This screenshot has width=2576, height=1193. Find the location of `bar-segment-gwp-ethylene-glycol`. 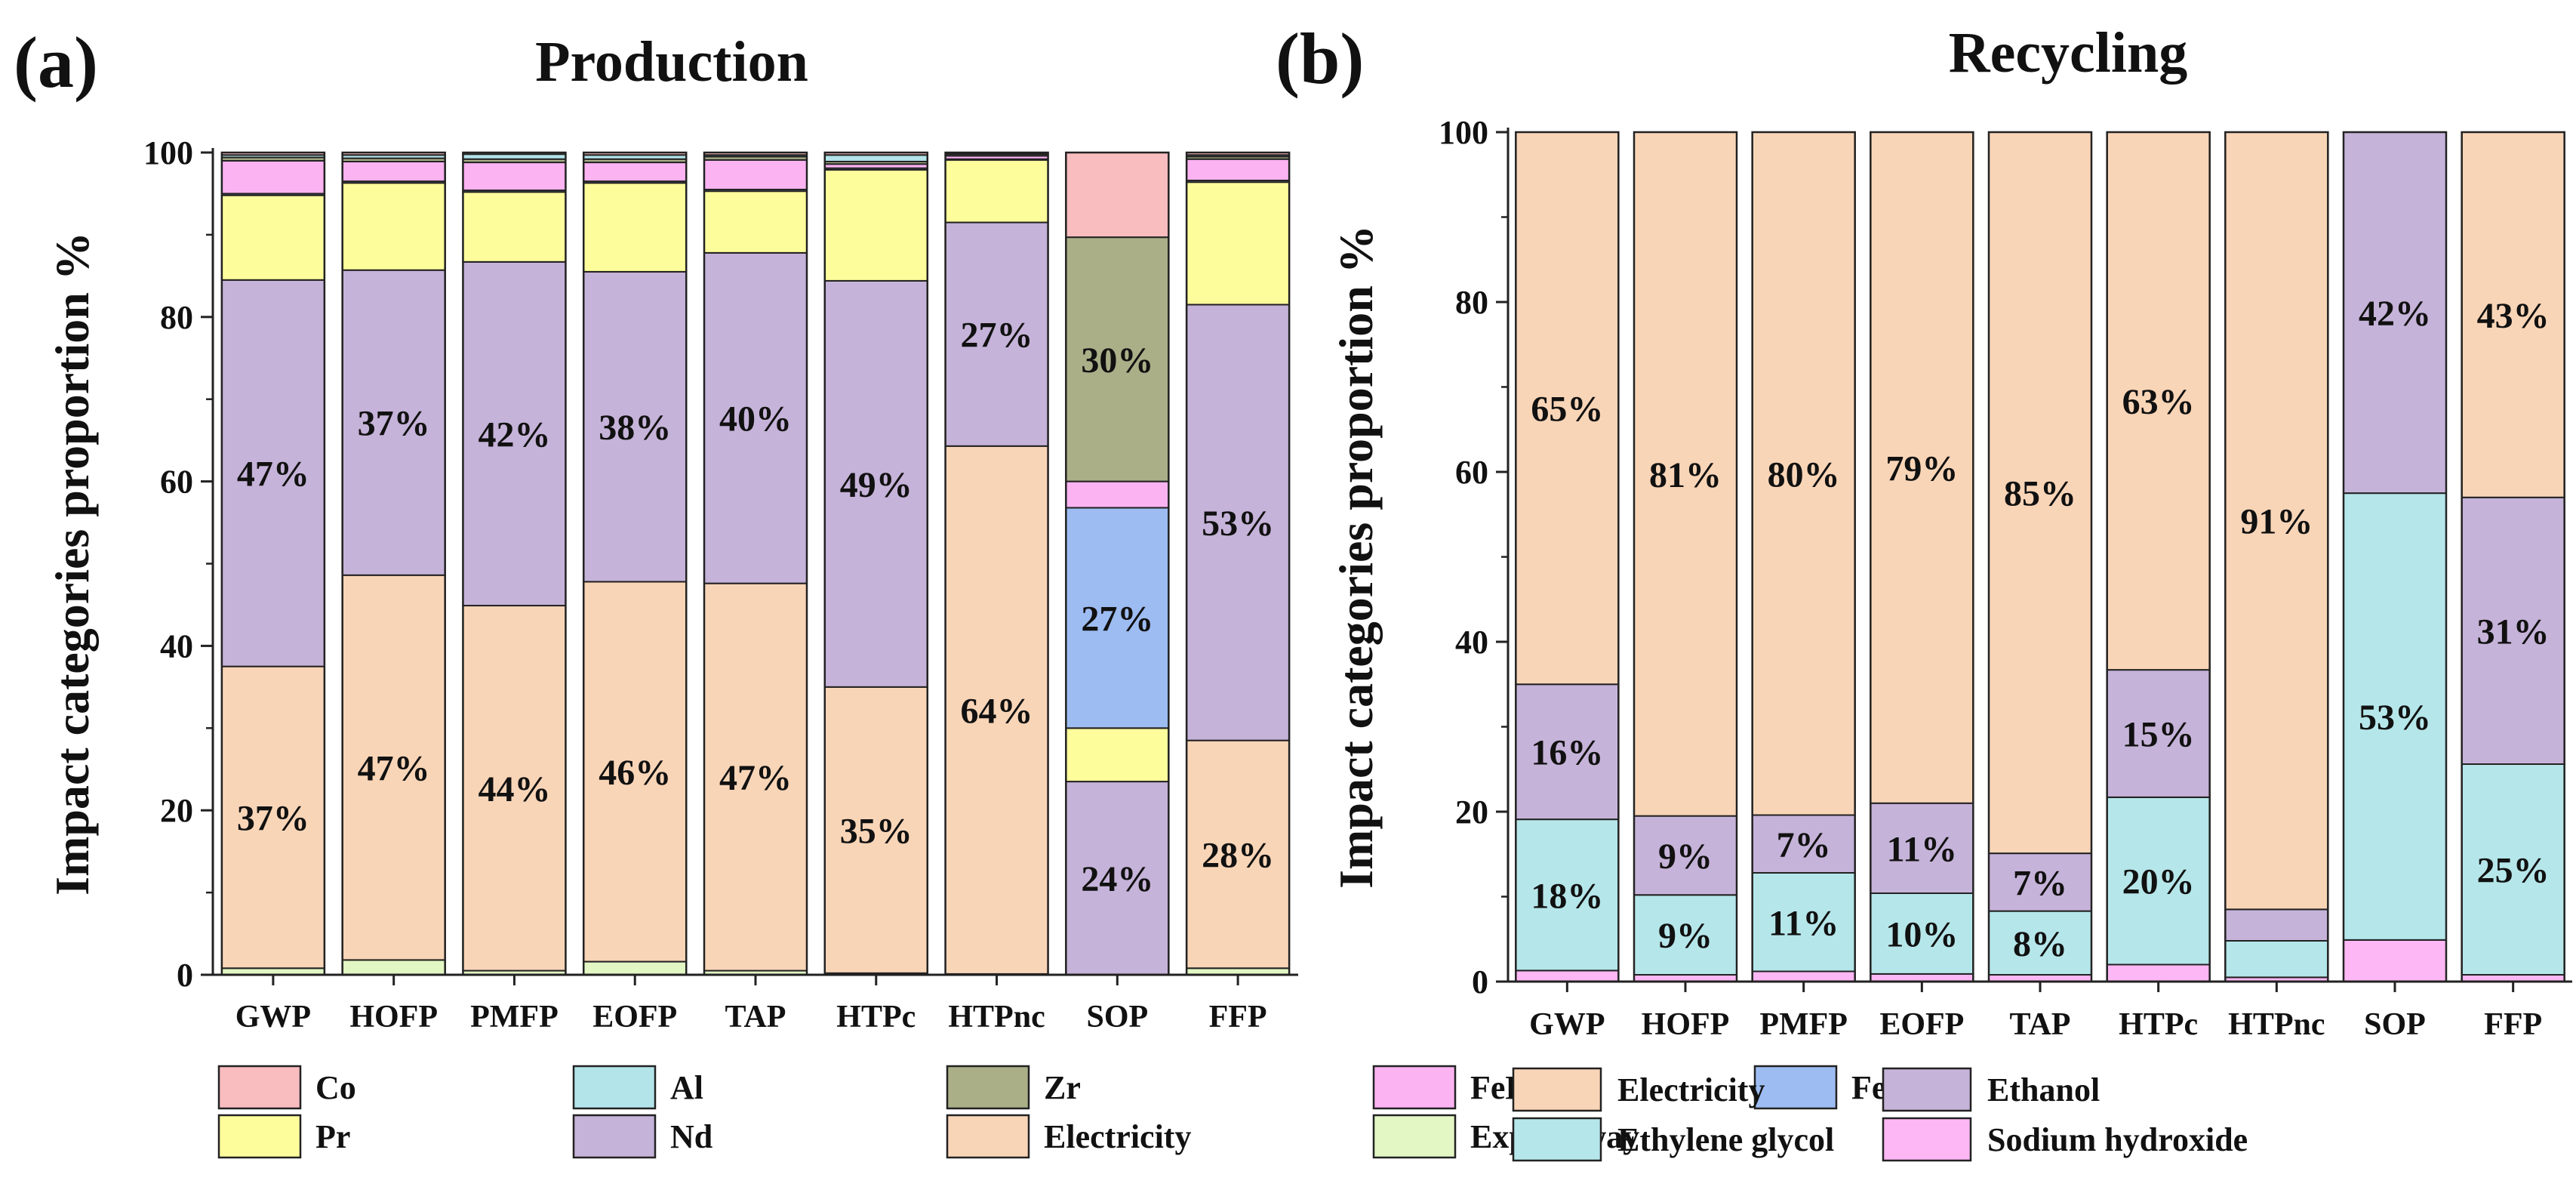

bar-segment-gwp-ethylene-glycol is located at coordinates (1567, 895).